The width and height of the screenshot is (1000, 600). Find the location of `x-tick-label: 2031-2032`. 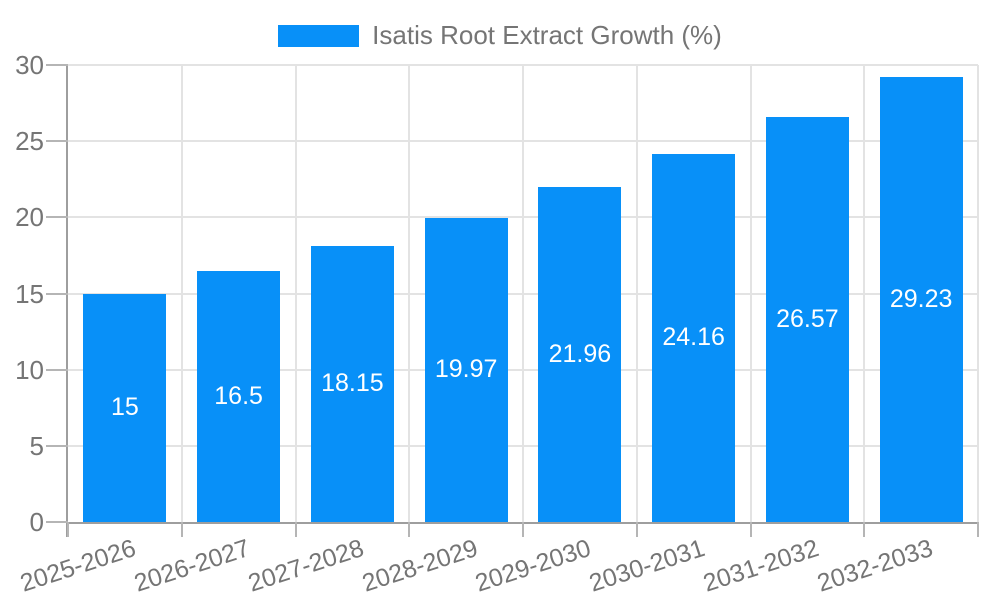

x-tick-label: 2031-2032 is located at coordinates (761, 566).